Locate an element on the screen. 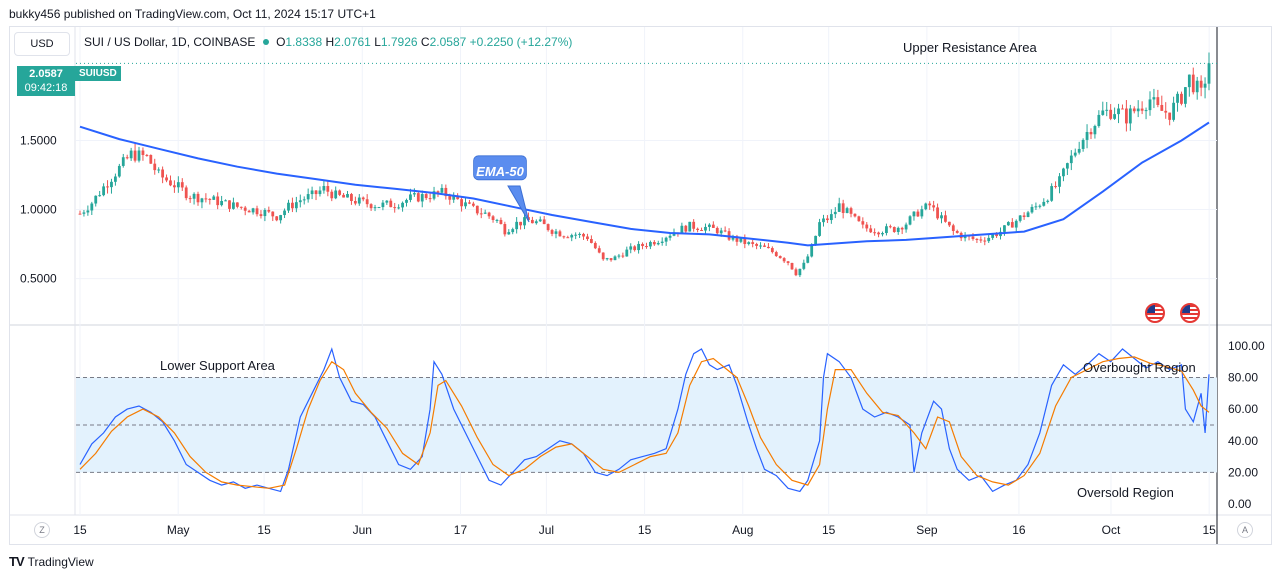 The height and width of the screenshot is (579, 1281). time-tick-label: 15 is located at coordinates (1209, 530).